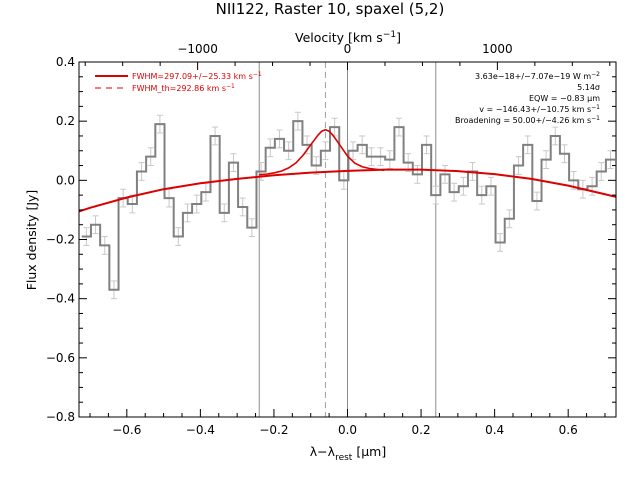  I want to click on annotation-broadening: Broadening = 50.00+/−4.26 km s−1, so click(527, 120).